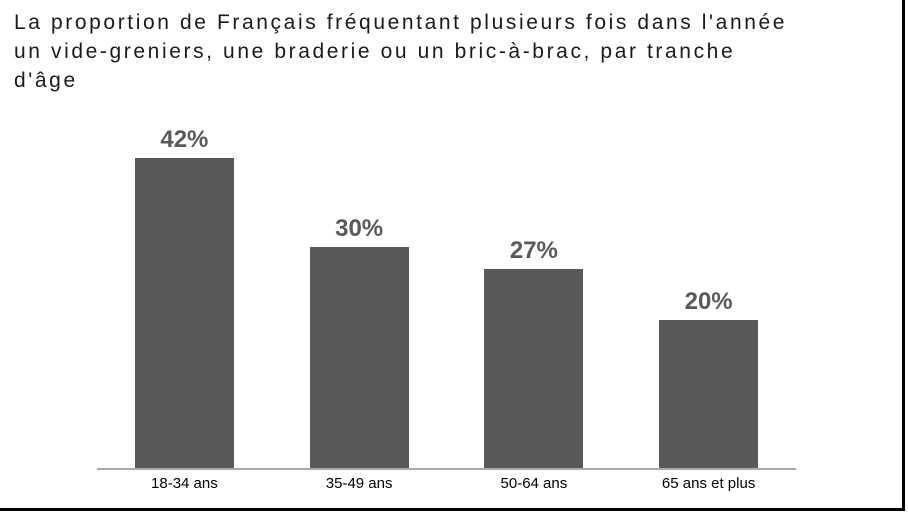 The image size is (908, 514). I want to click on x-axis-label-50-64: 50-64 ans, so click(534, 483).